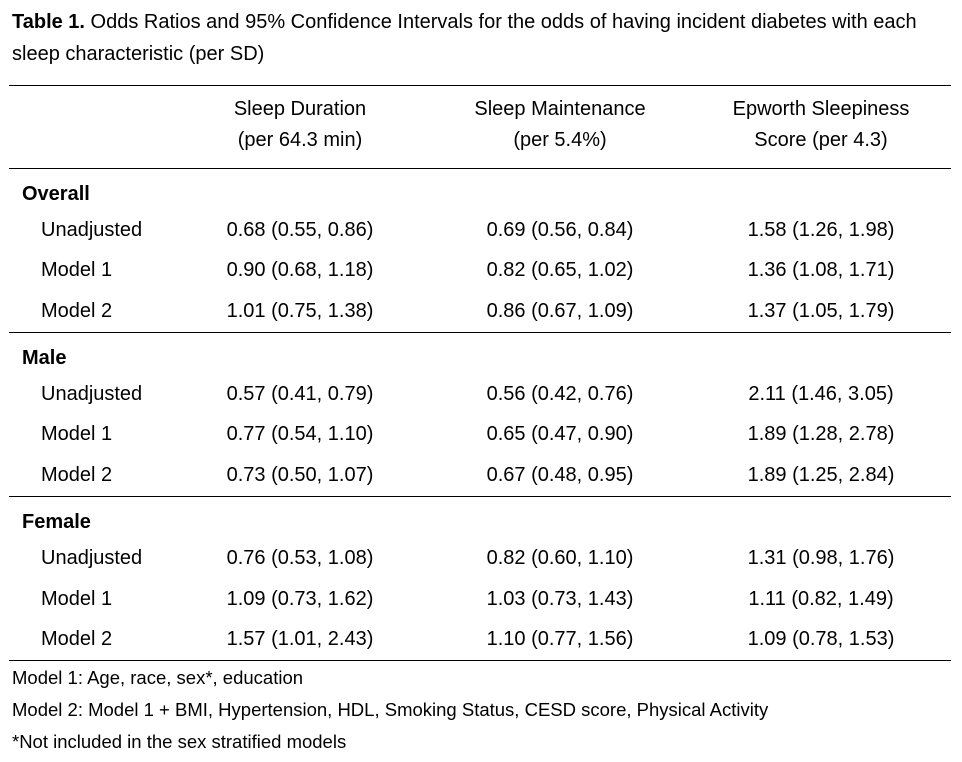  What do you see at coordinates (480, 85) in the screenshot?
I see `table-top-rule` at bounding box center [480, 85].